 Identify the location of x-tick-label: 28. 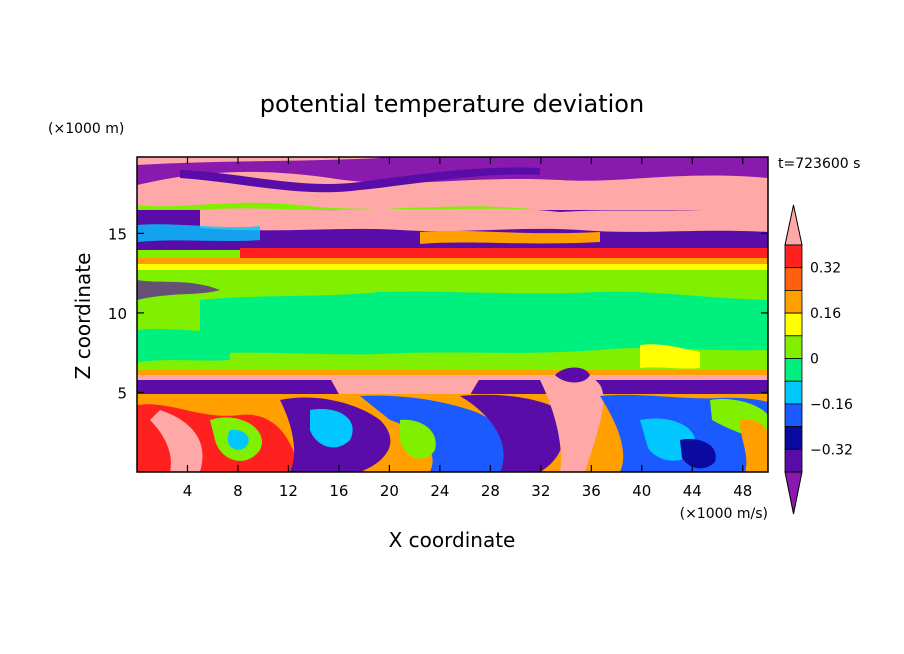
(490, 491).